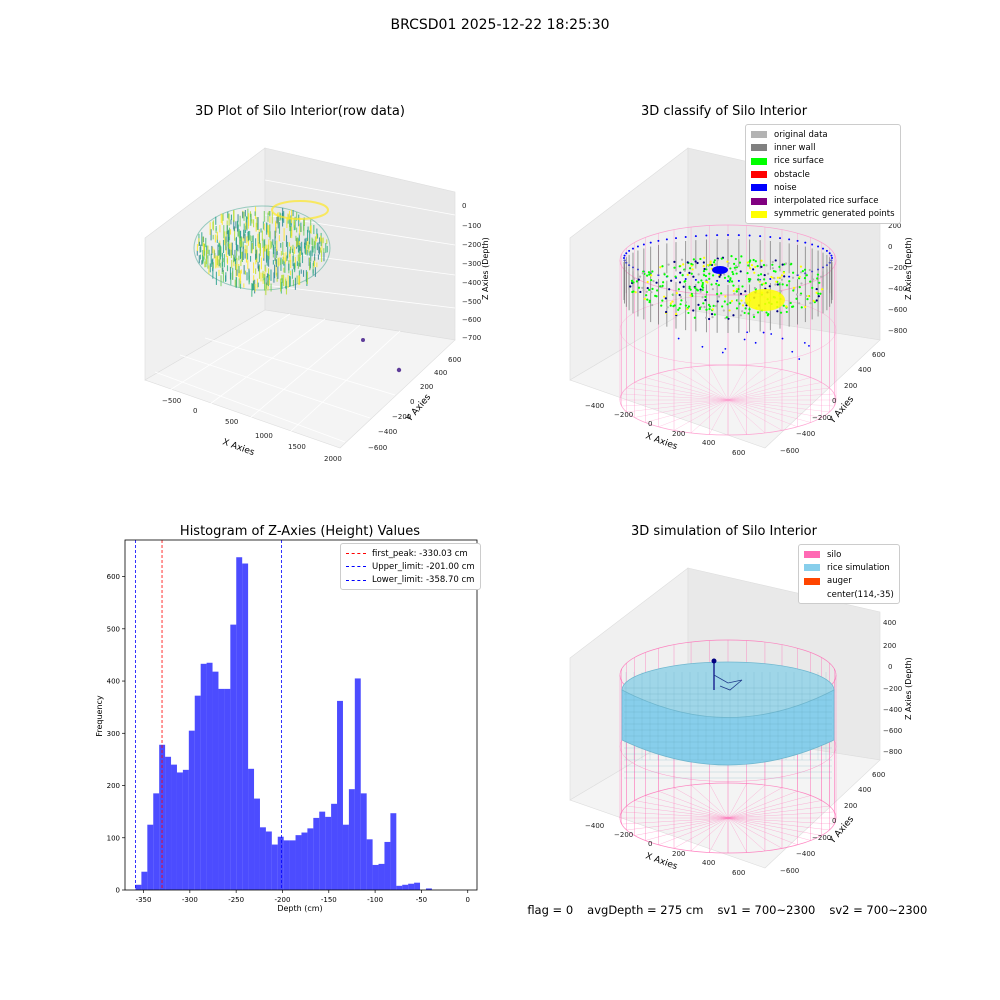 The image size is (1000, 1000). I want to click on y-axis-label: Frequency, so click(99, 716).